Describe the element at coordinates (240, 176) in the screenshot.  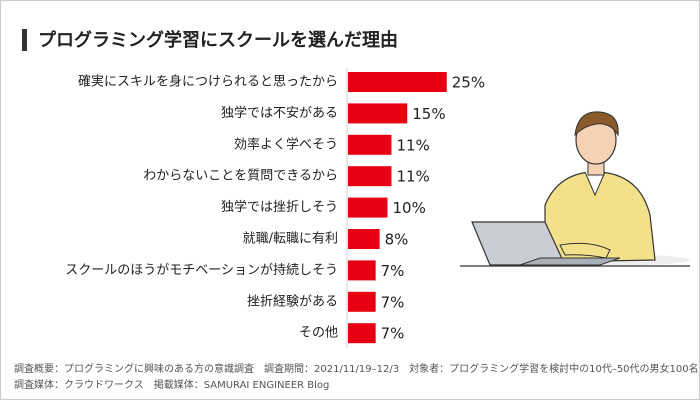
I see `category-label: わからないことを質問できるから` at that location.